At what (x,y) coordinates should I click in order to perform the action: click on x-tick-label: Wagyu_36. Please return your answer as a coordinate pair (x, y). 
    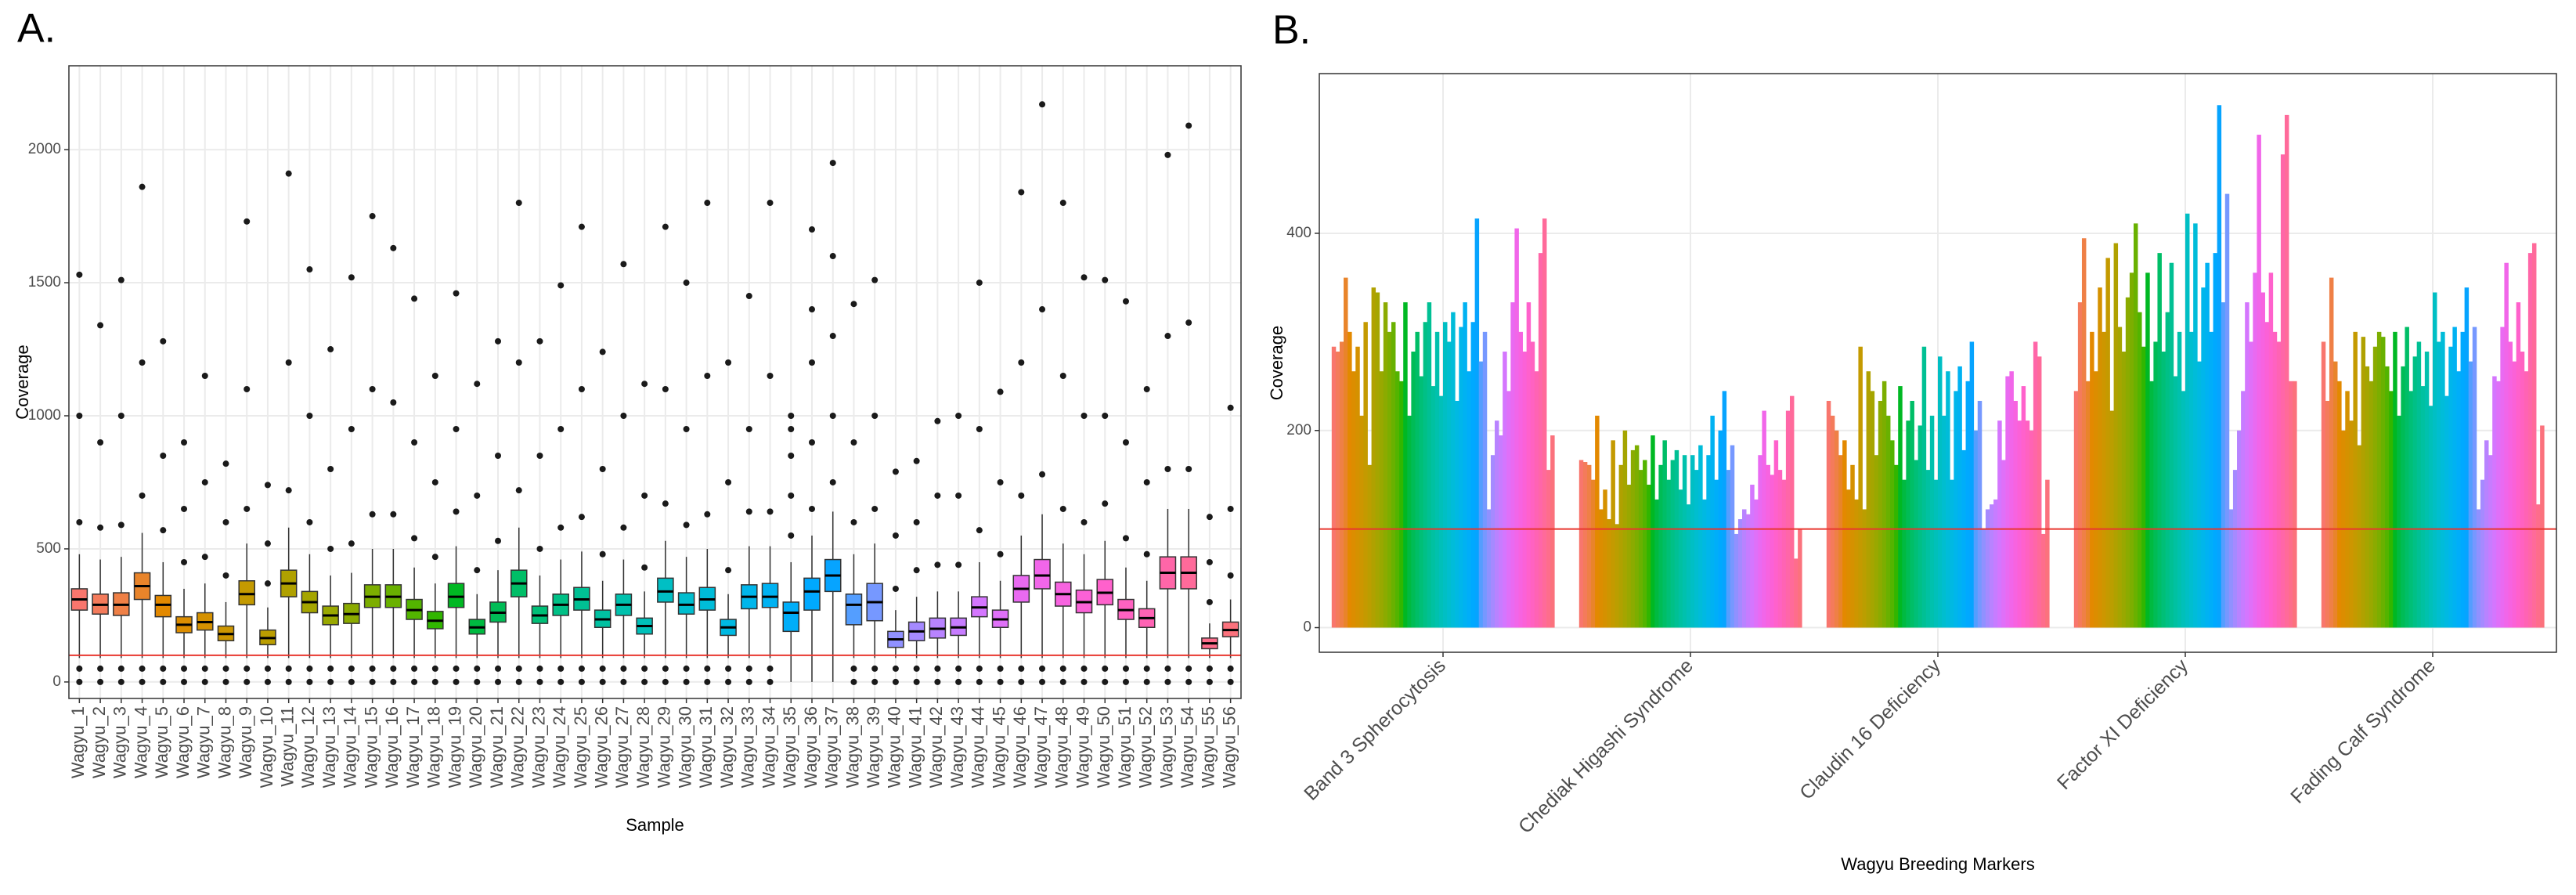
    Looking at the image, I should click on (811, 747).